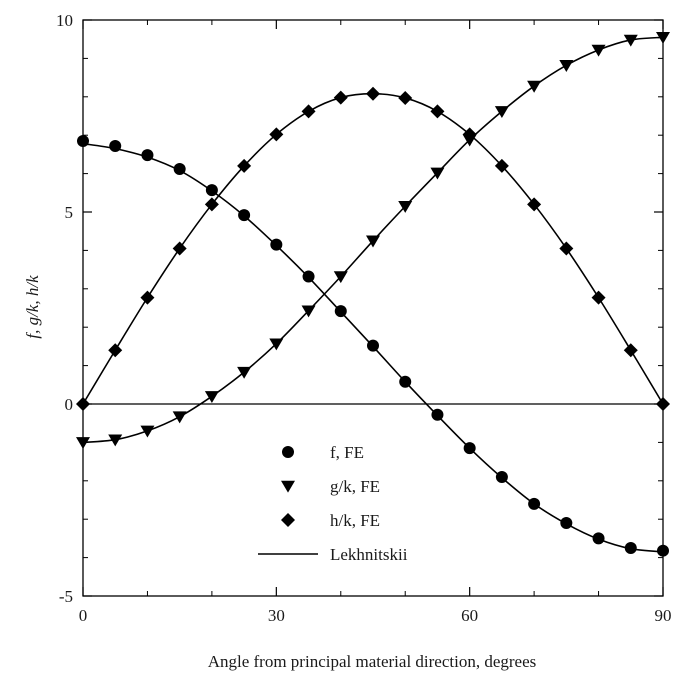 The height and width of the screenshot is (675, 673). I want to click on x-tick-label: 90, so click(663, 615).